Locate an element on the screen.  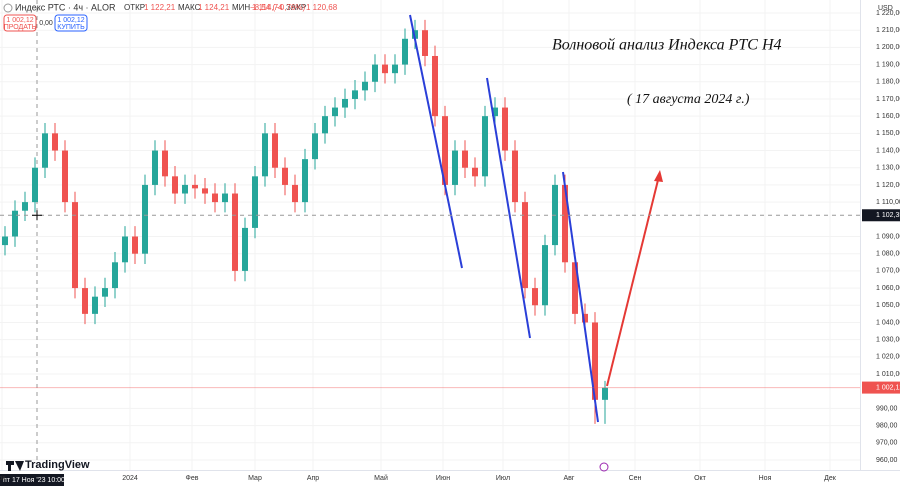
x-tick-label: ок is located at coordinates (3, 478).